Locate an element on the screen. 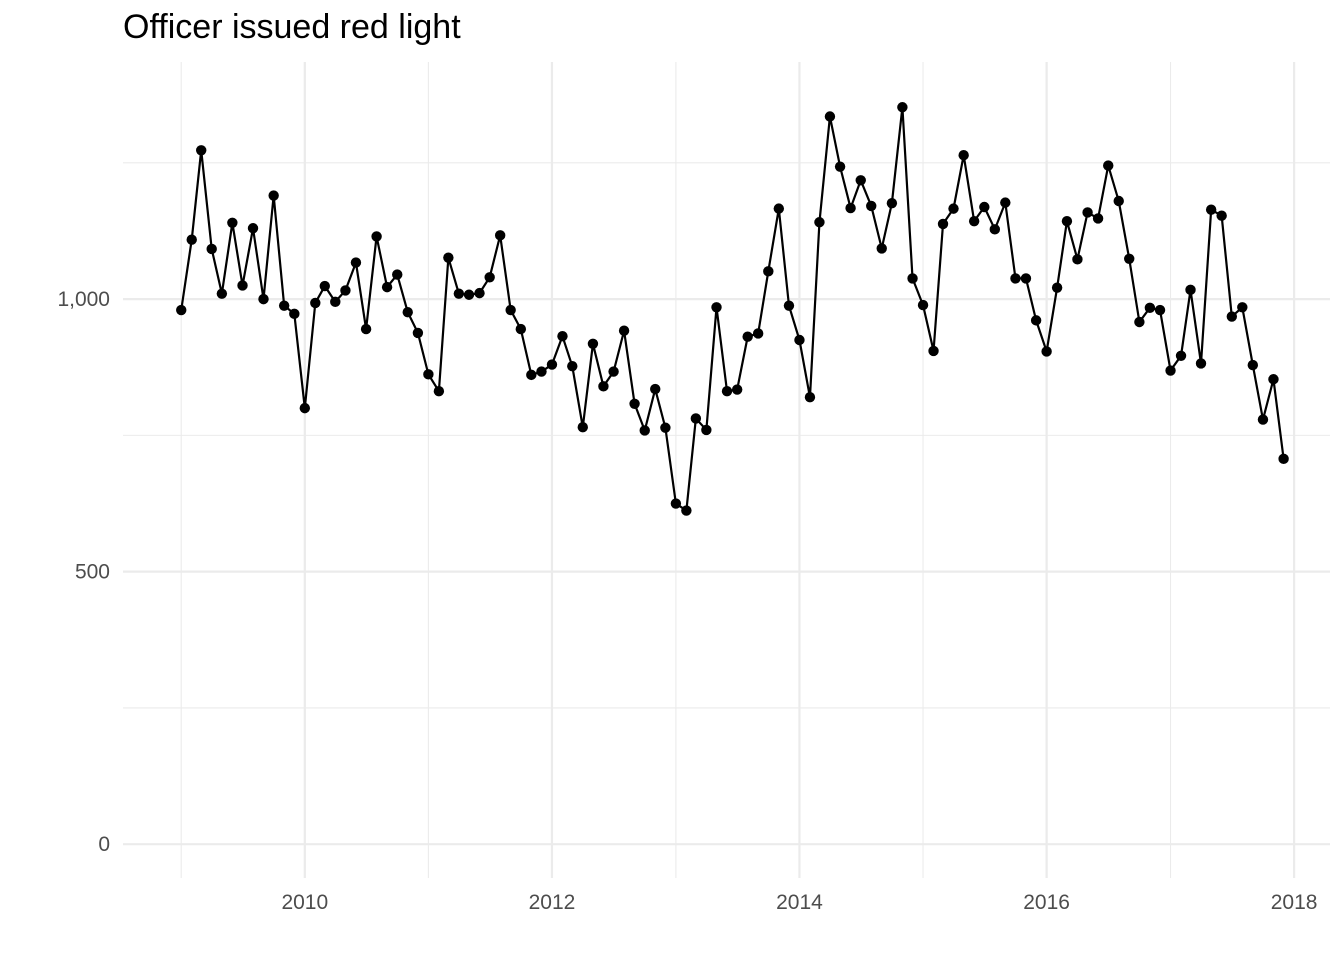 The image size is (1344, 960). x-tick-label: 2010 is located at coordinates (304, 902).